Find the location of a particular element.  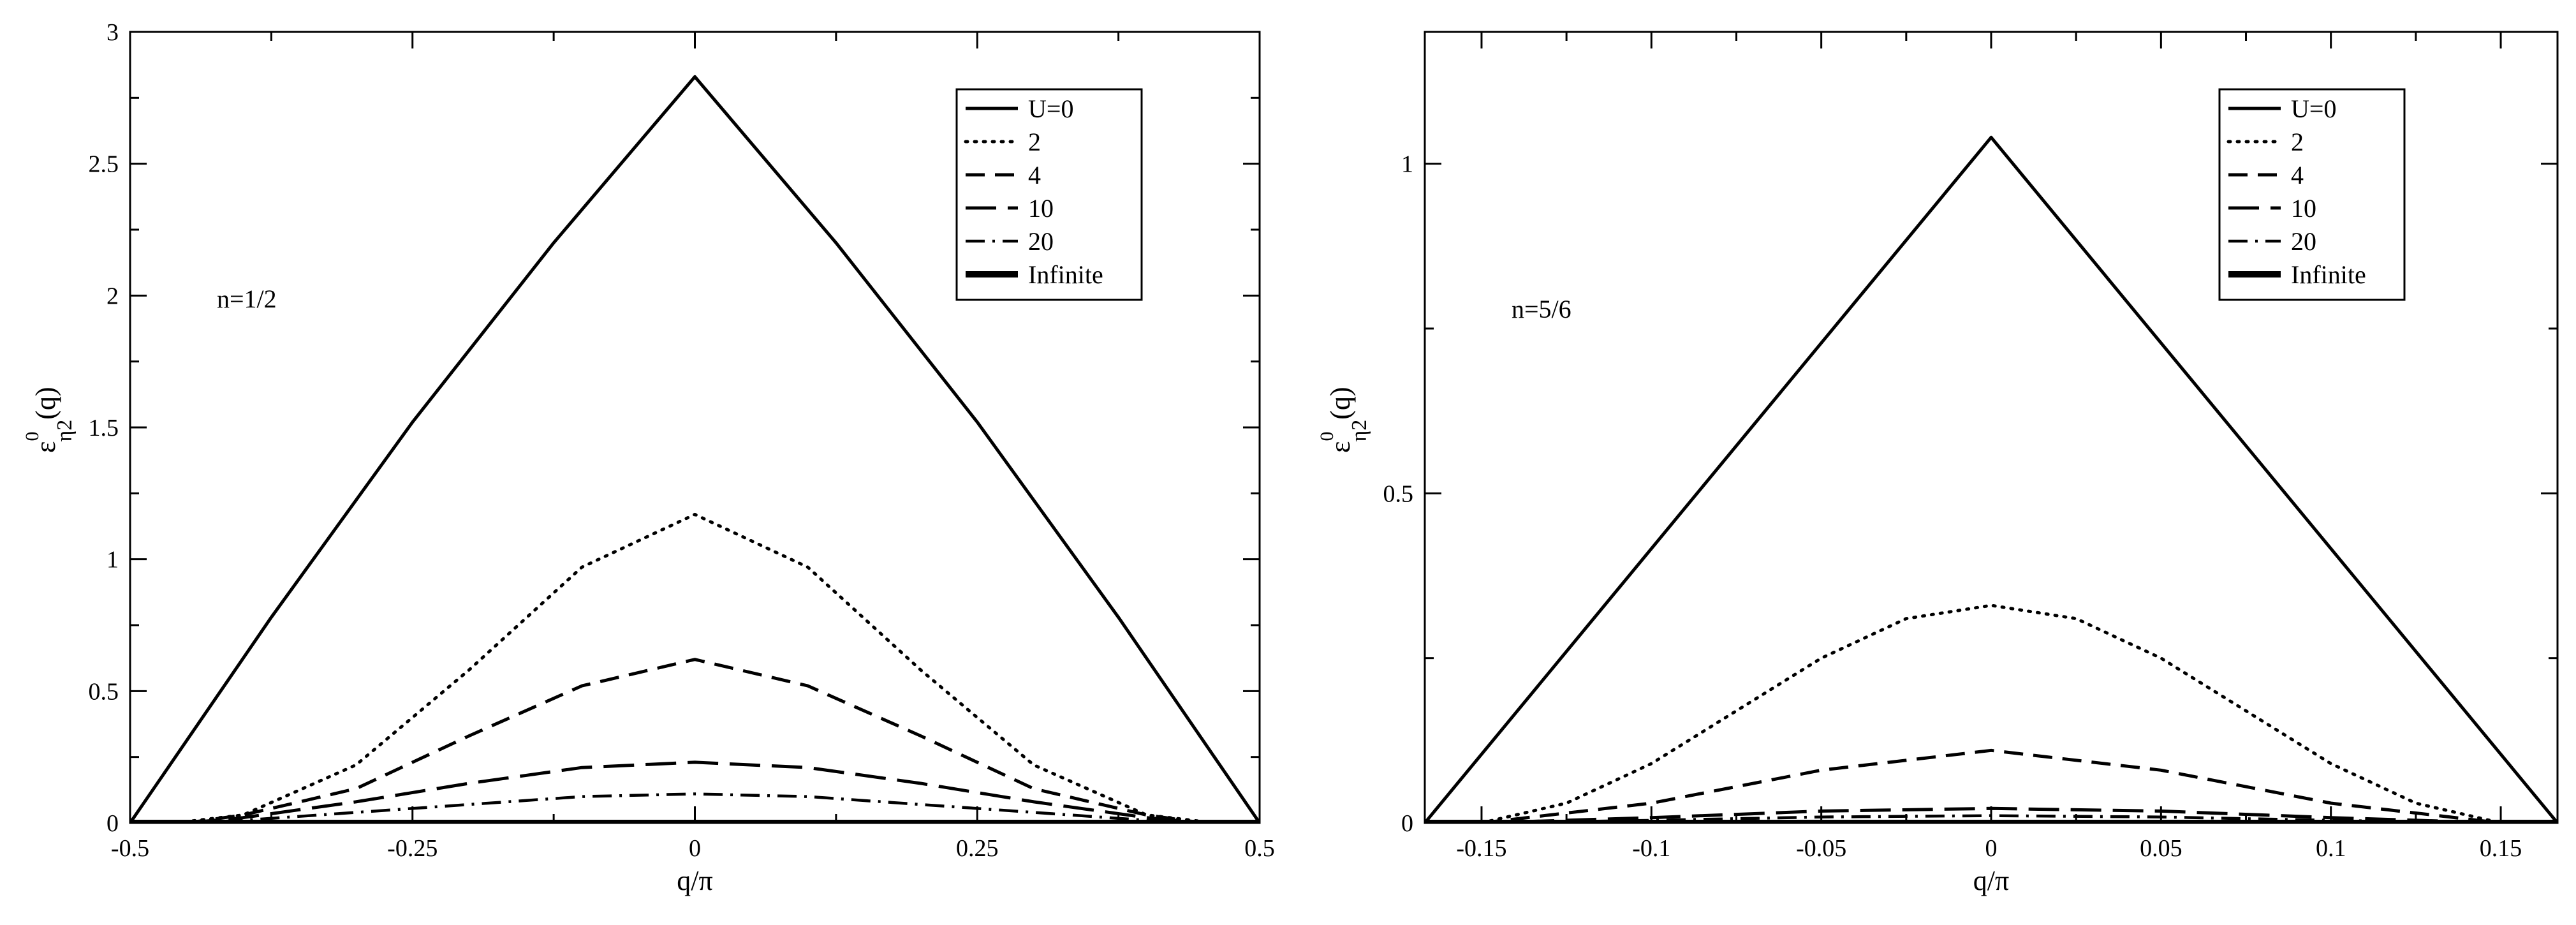

x-tick-label: 0.1 is located at coordinates (2331, 848).